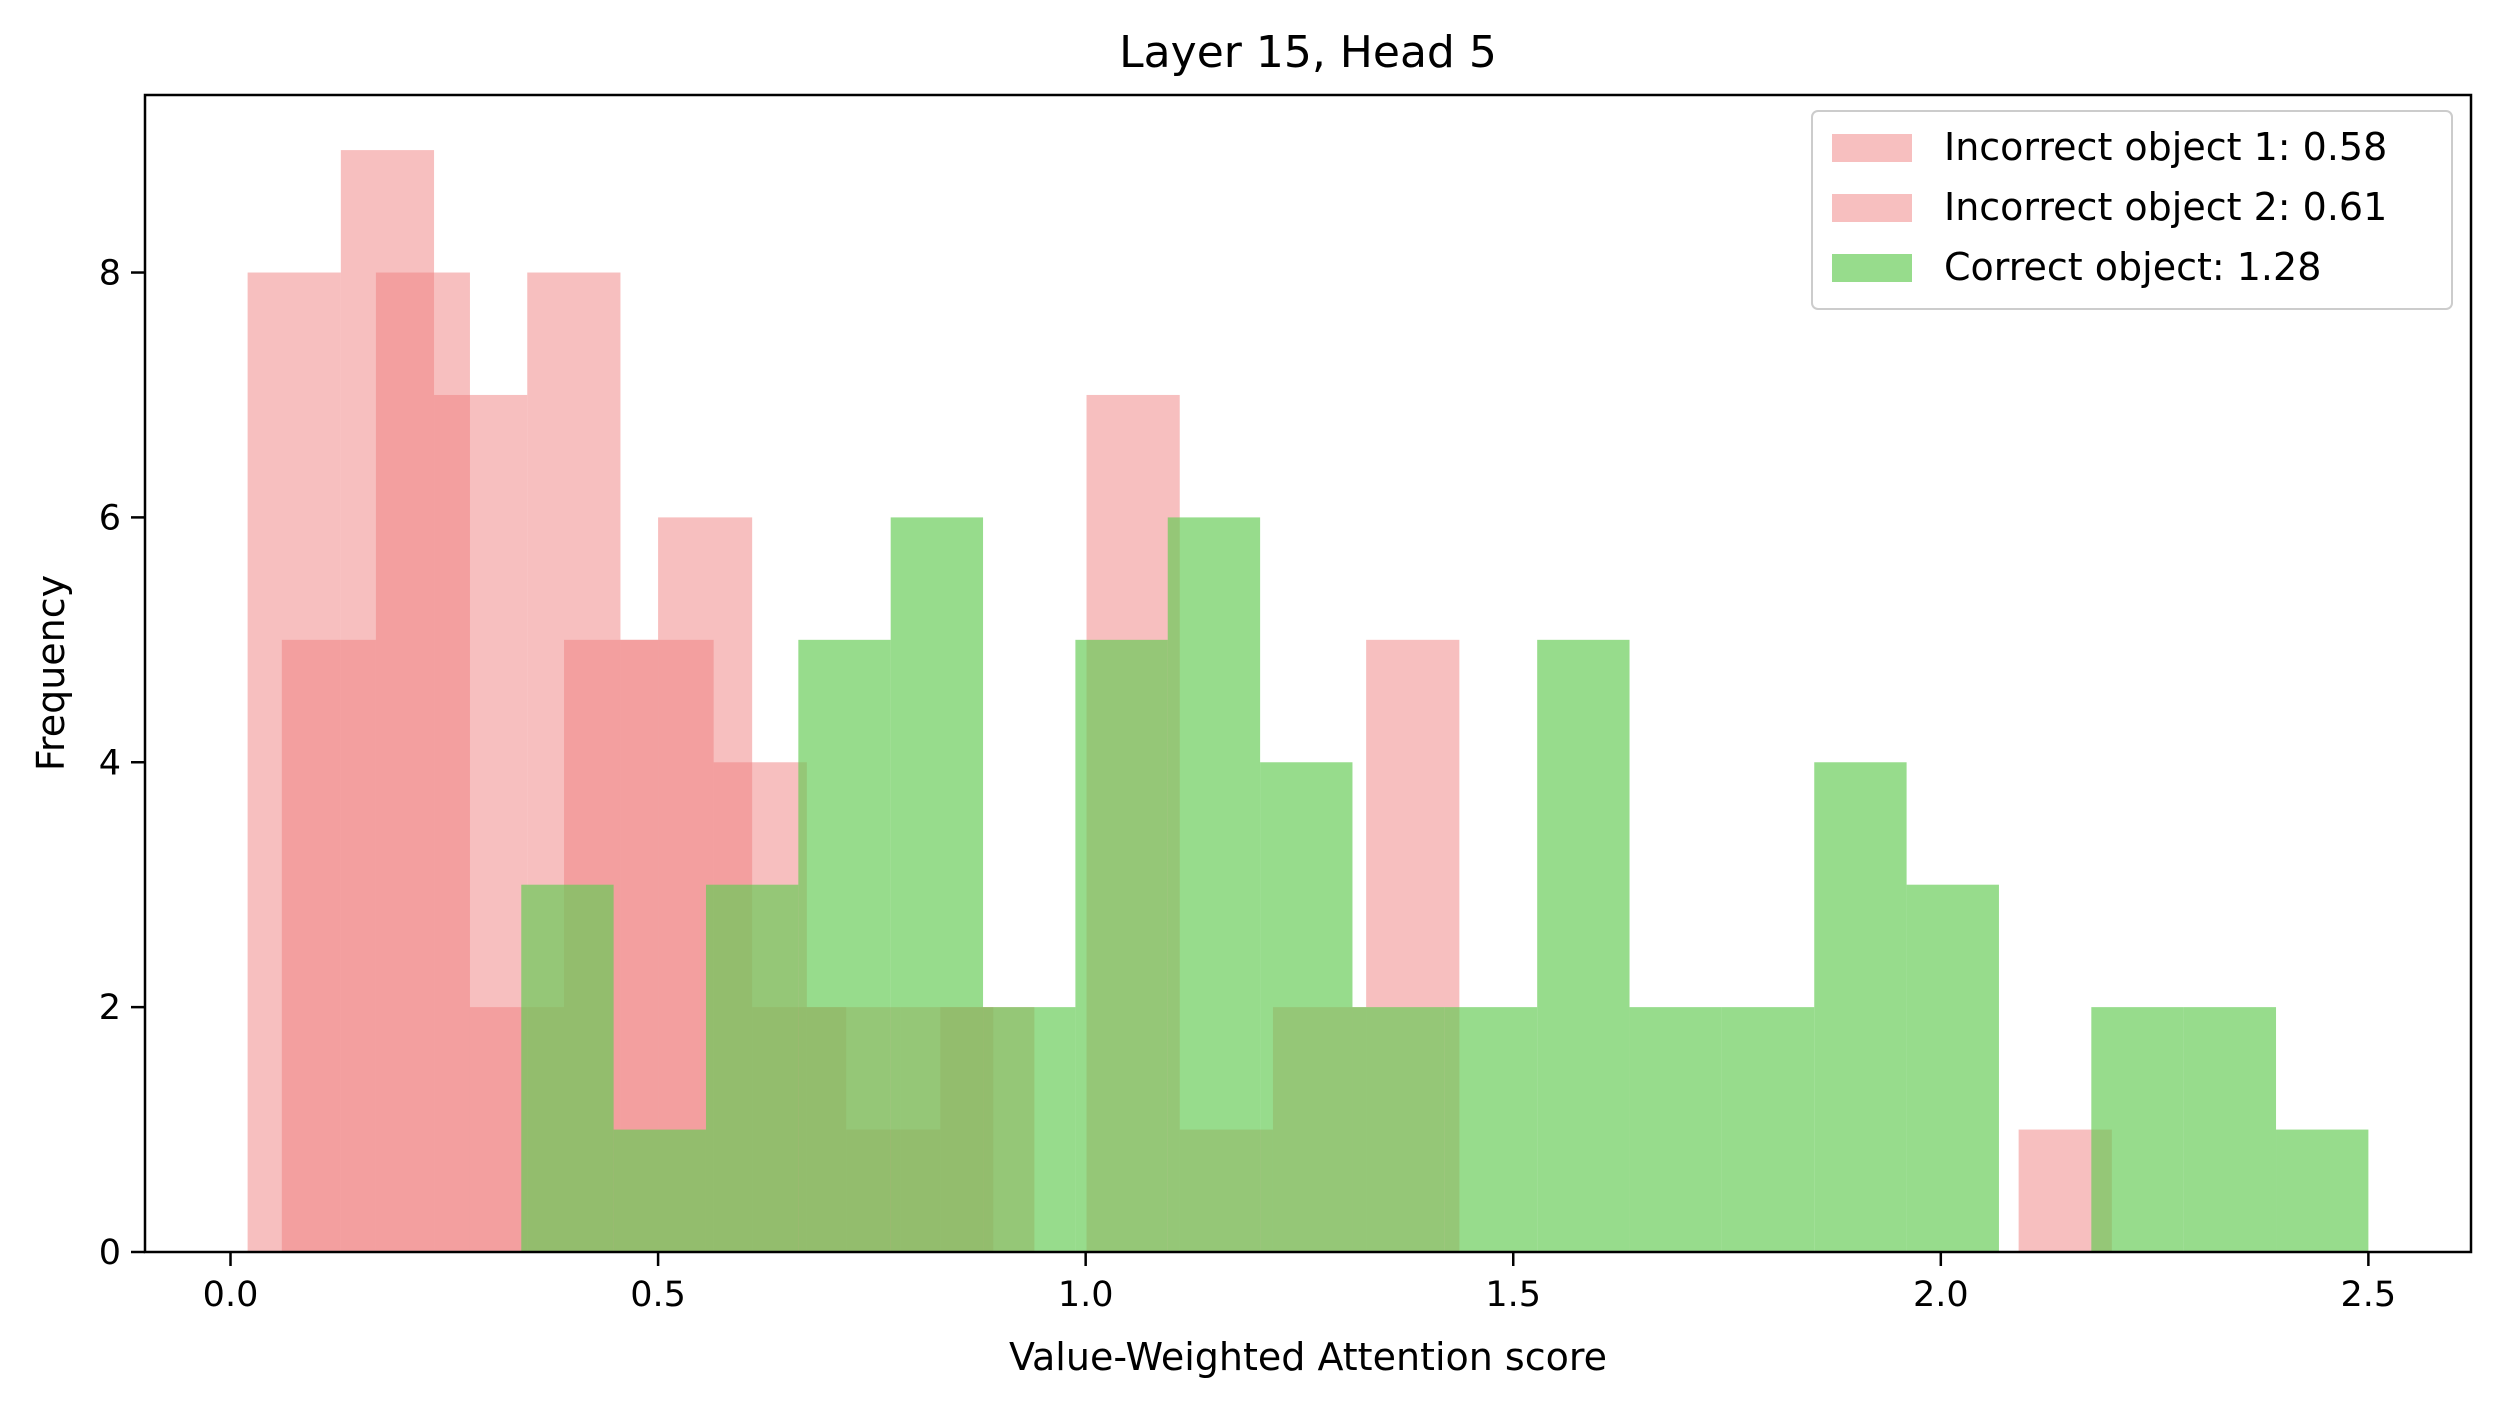 The image size is (2497, 1403). What do you see at coordinates (1300, 1283) in the screenshot?
I see `x-axis: 0.0 0.5 1.0 1.5 2.0 2.5` at bounding box center [1300, 1283].